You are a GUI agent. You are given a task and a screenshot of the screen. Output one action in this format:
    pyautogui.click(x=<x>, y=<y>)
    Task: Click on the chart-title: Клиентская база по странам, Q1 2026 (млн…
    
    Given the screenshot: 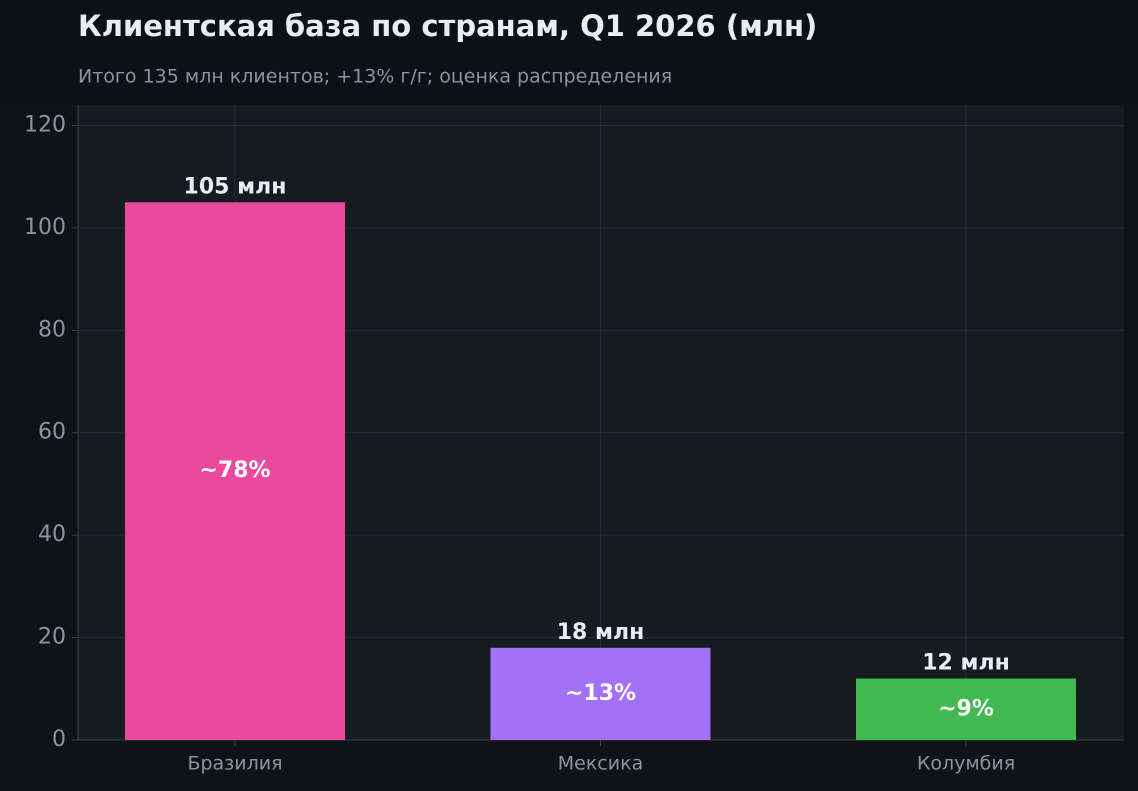 What is the action you would take?
    pyautogui.click(x=447, y=26)
    